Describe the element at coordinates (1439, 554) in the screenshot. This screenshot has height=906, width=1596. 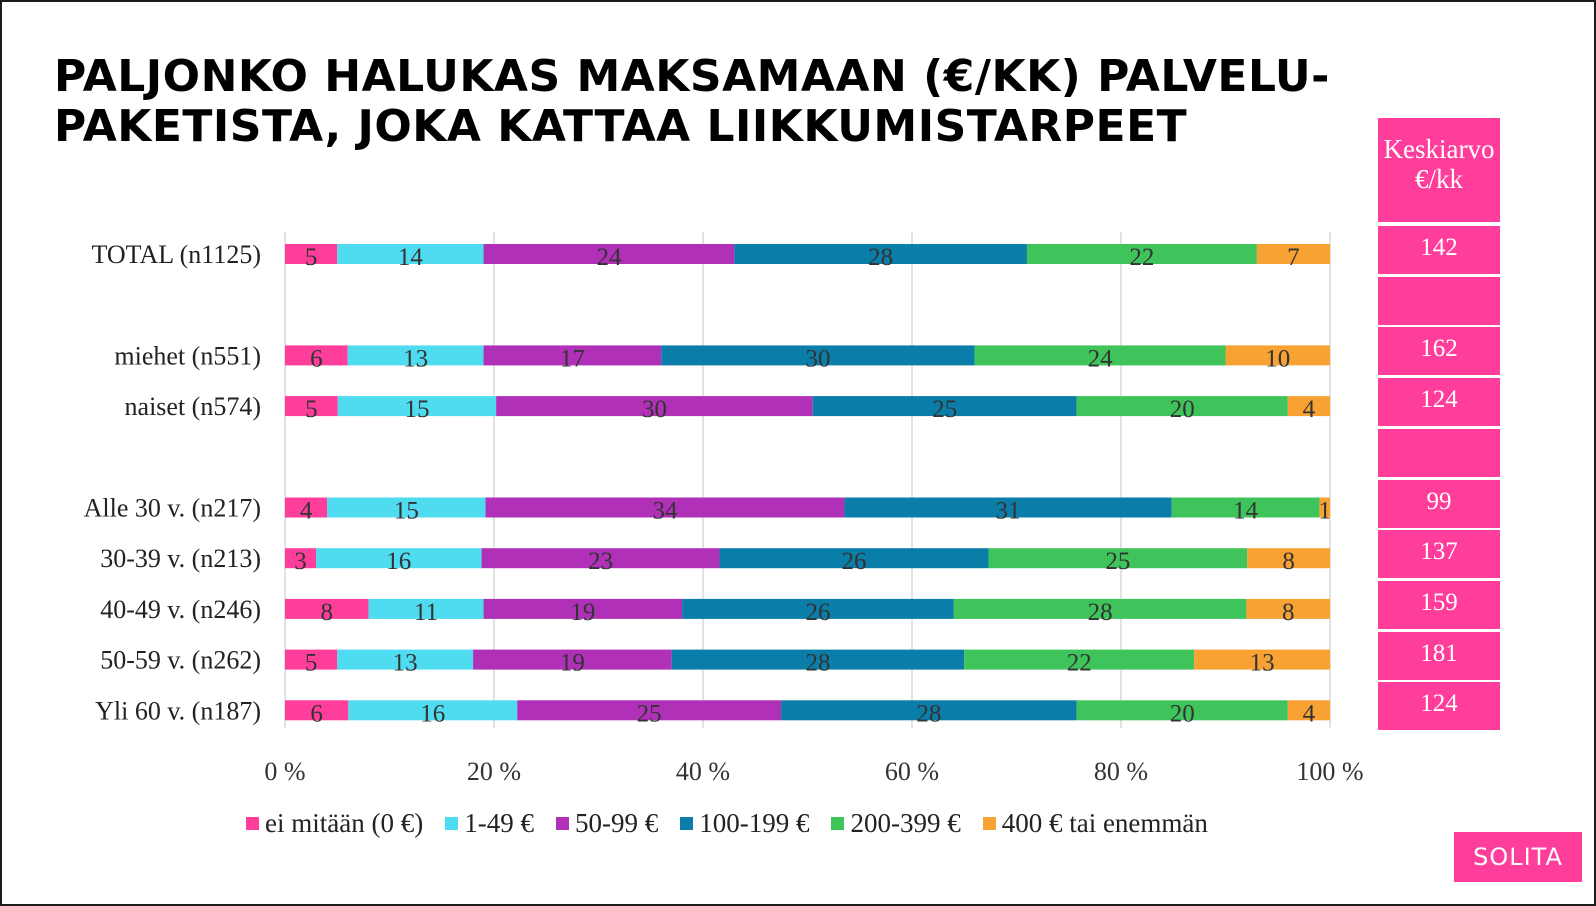
I see `average-value: 137` at that location.